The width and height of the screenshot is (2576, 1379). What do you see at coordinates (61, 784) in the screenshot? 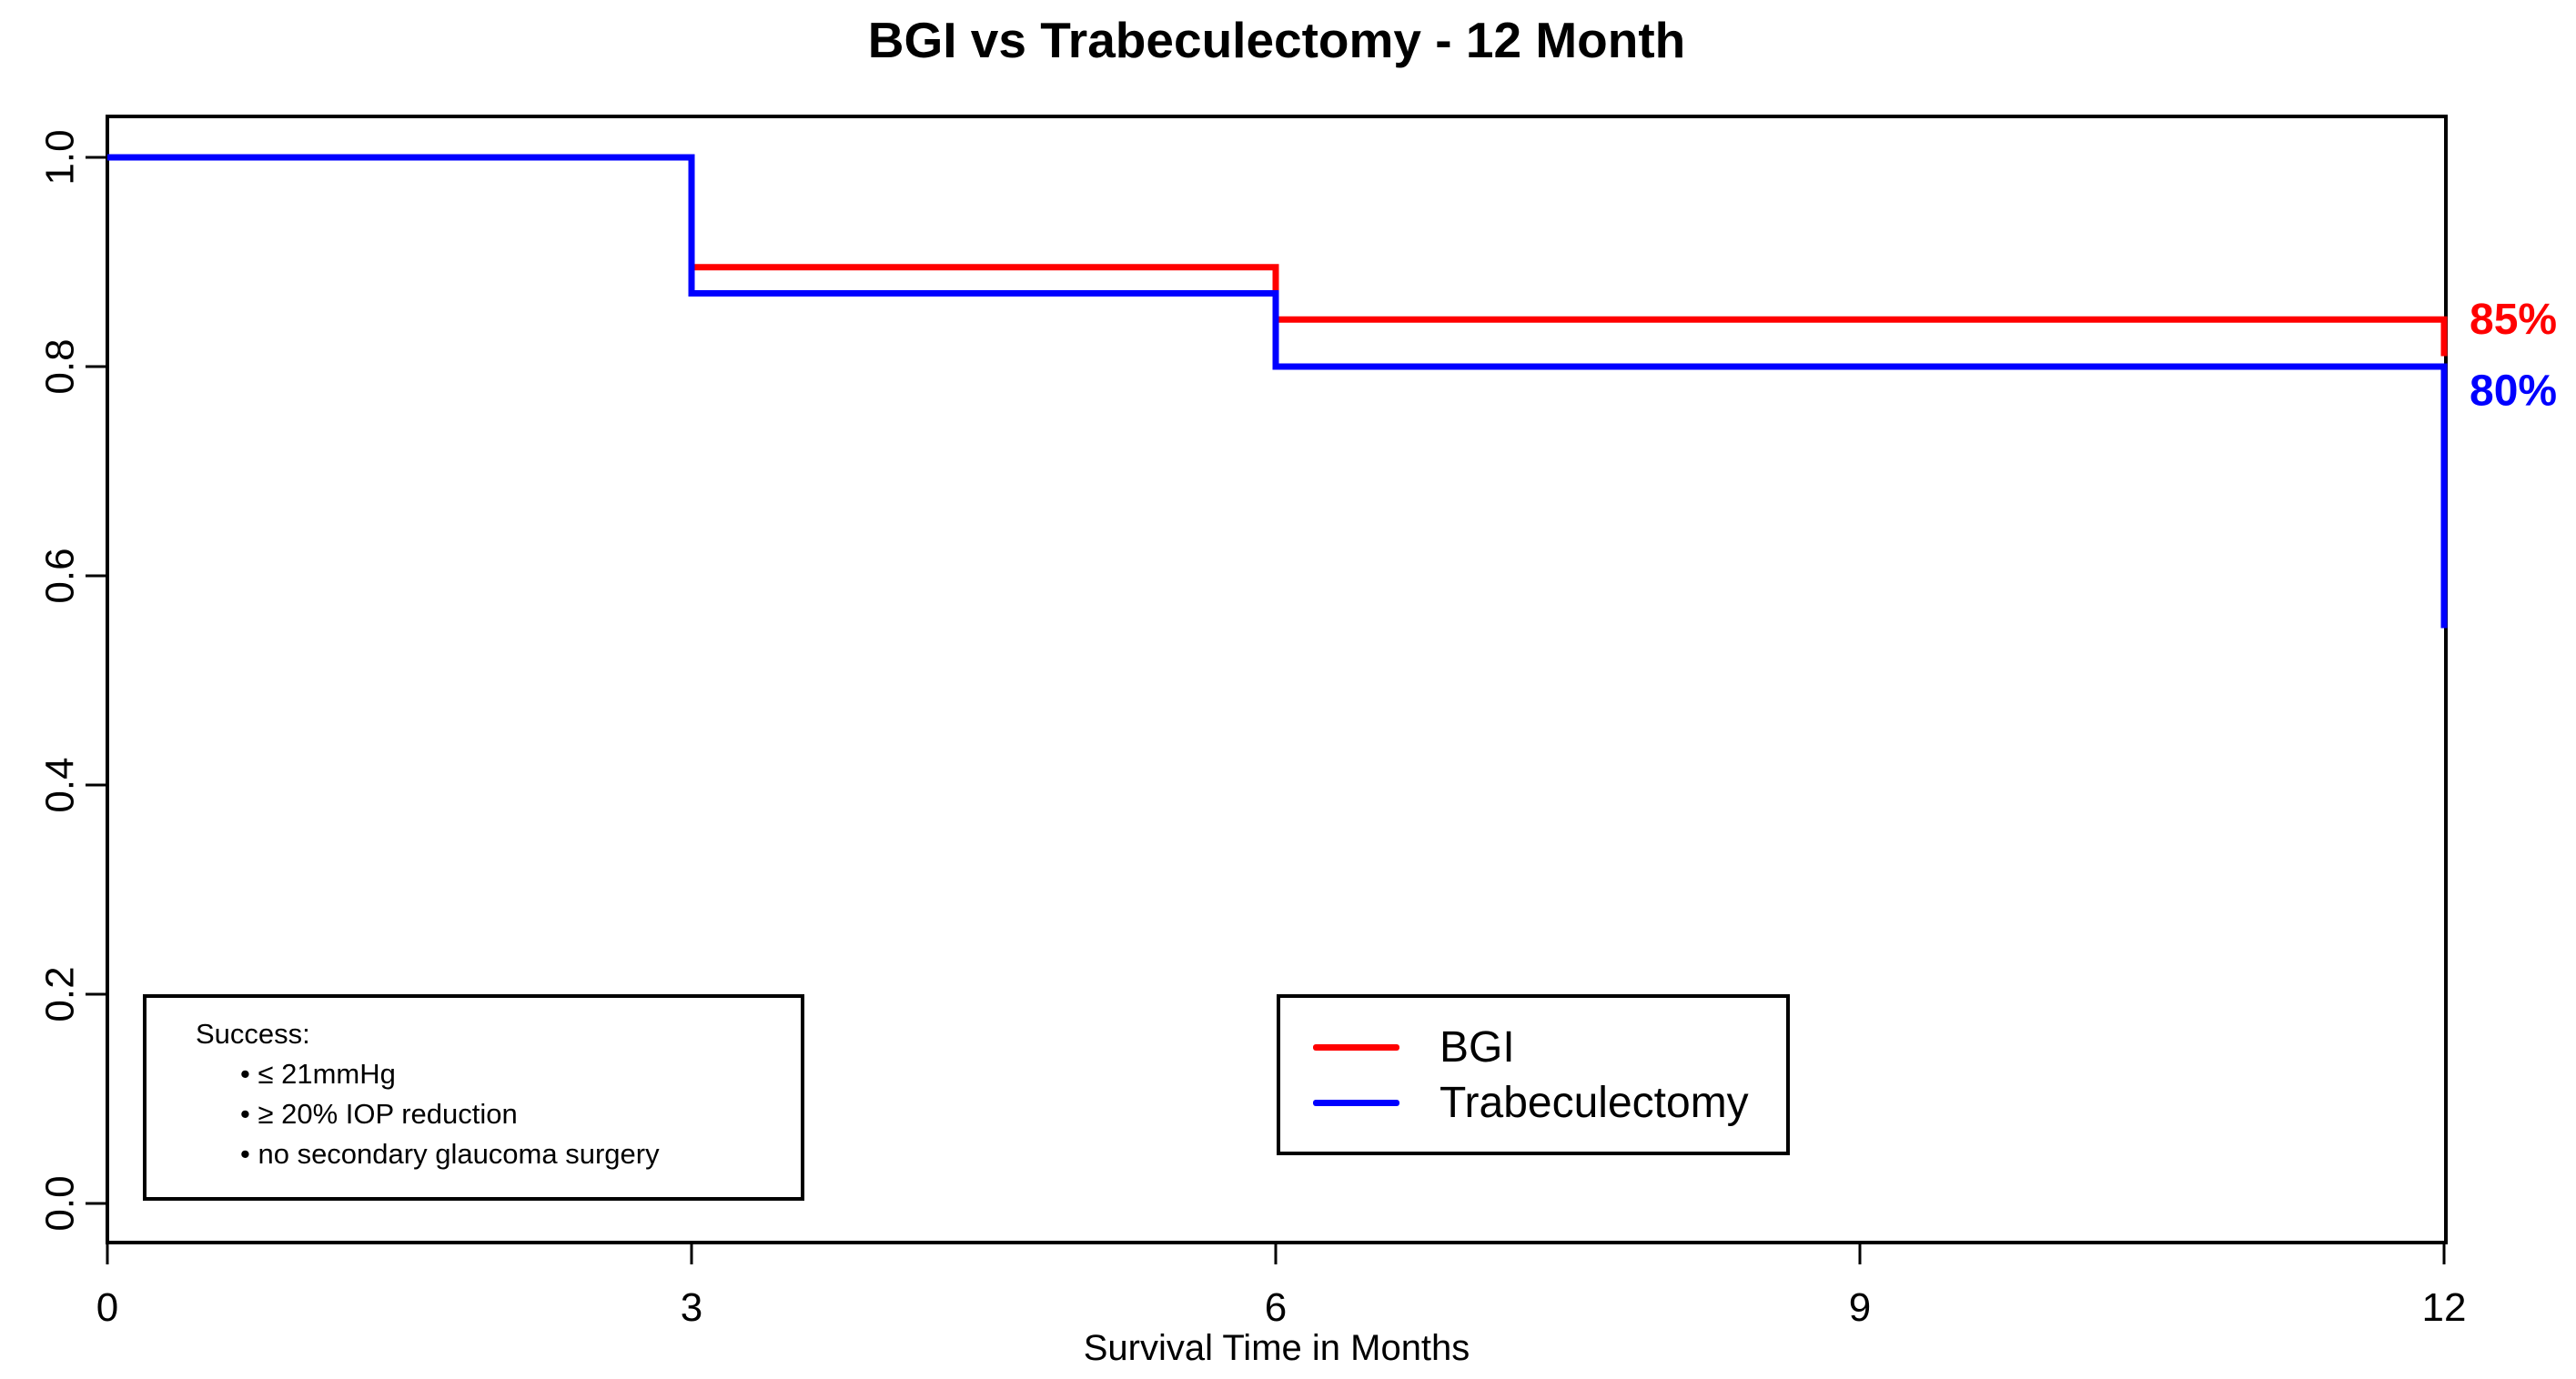
I see `y-tick-label: 0.4` at bounding box center [61, 784].